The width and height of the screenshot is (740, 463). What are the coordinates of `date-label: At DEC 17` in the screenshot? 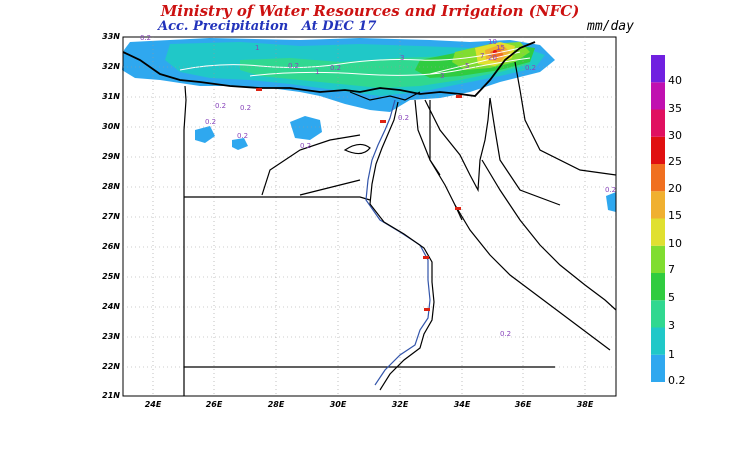 It's located at (339, 26).